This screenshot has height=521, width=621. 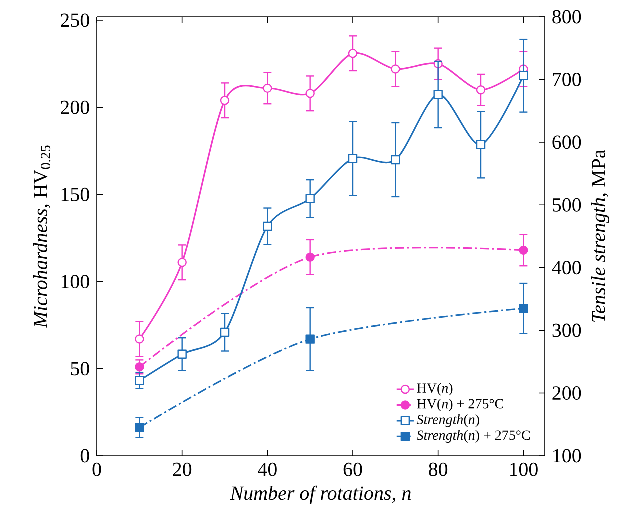 I want to click on y-tick-label: 0, so click(x=85, y=456).